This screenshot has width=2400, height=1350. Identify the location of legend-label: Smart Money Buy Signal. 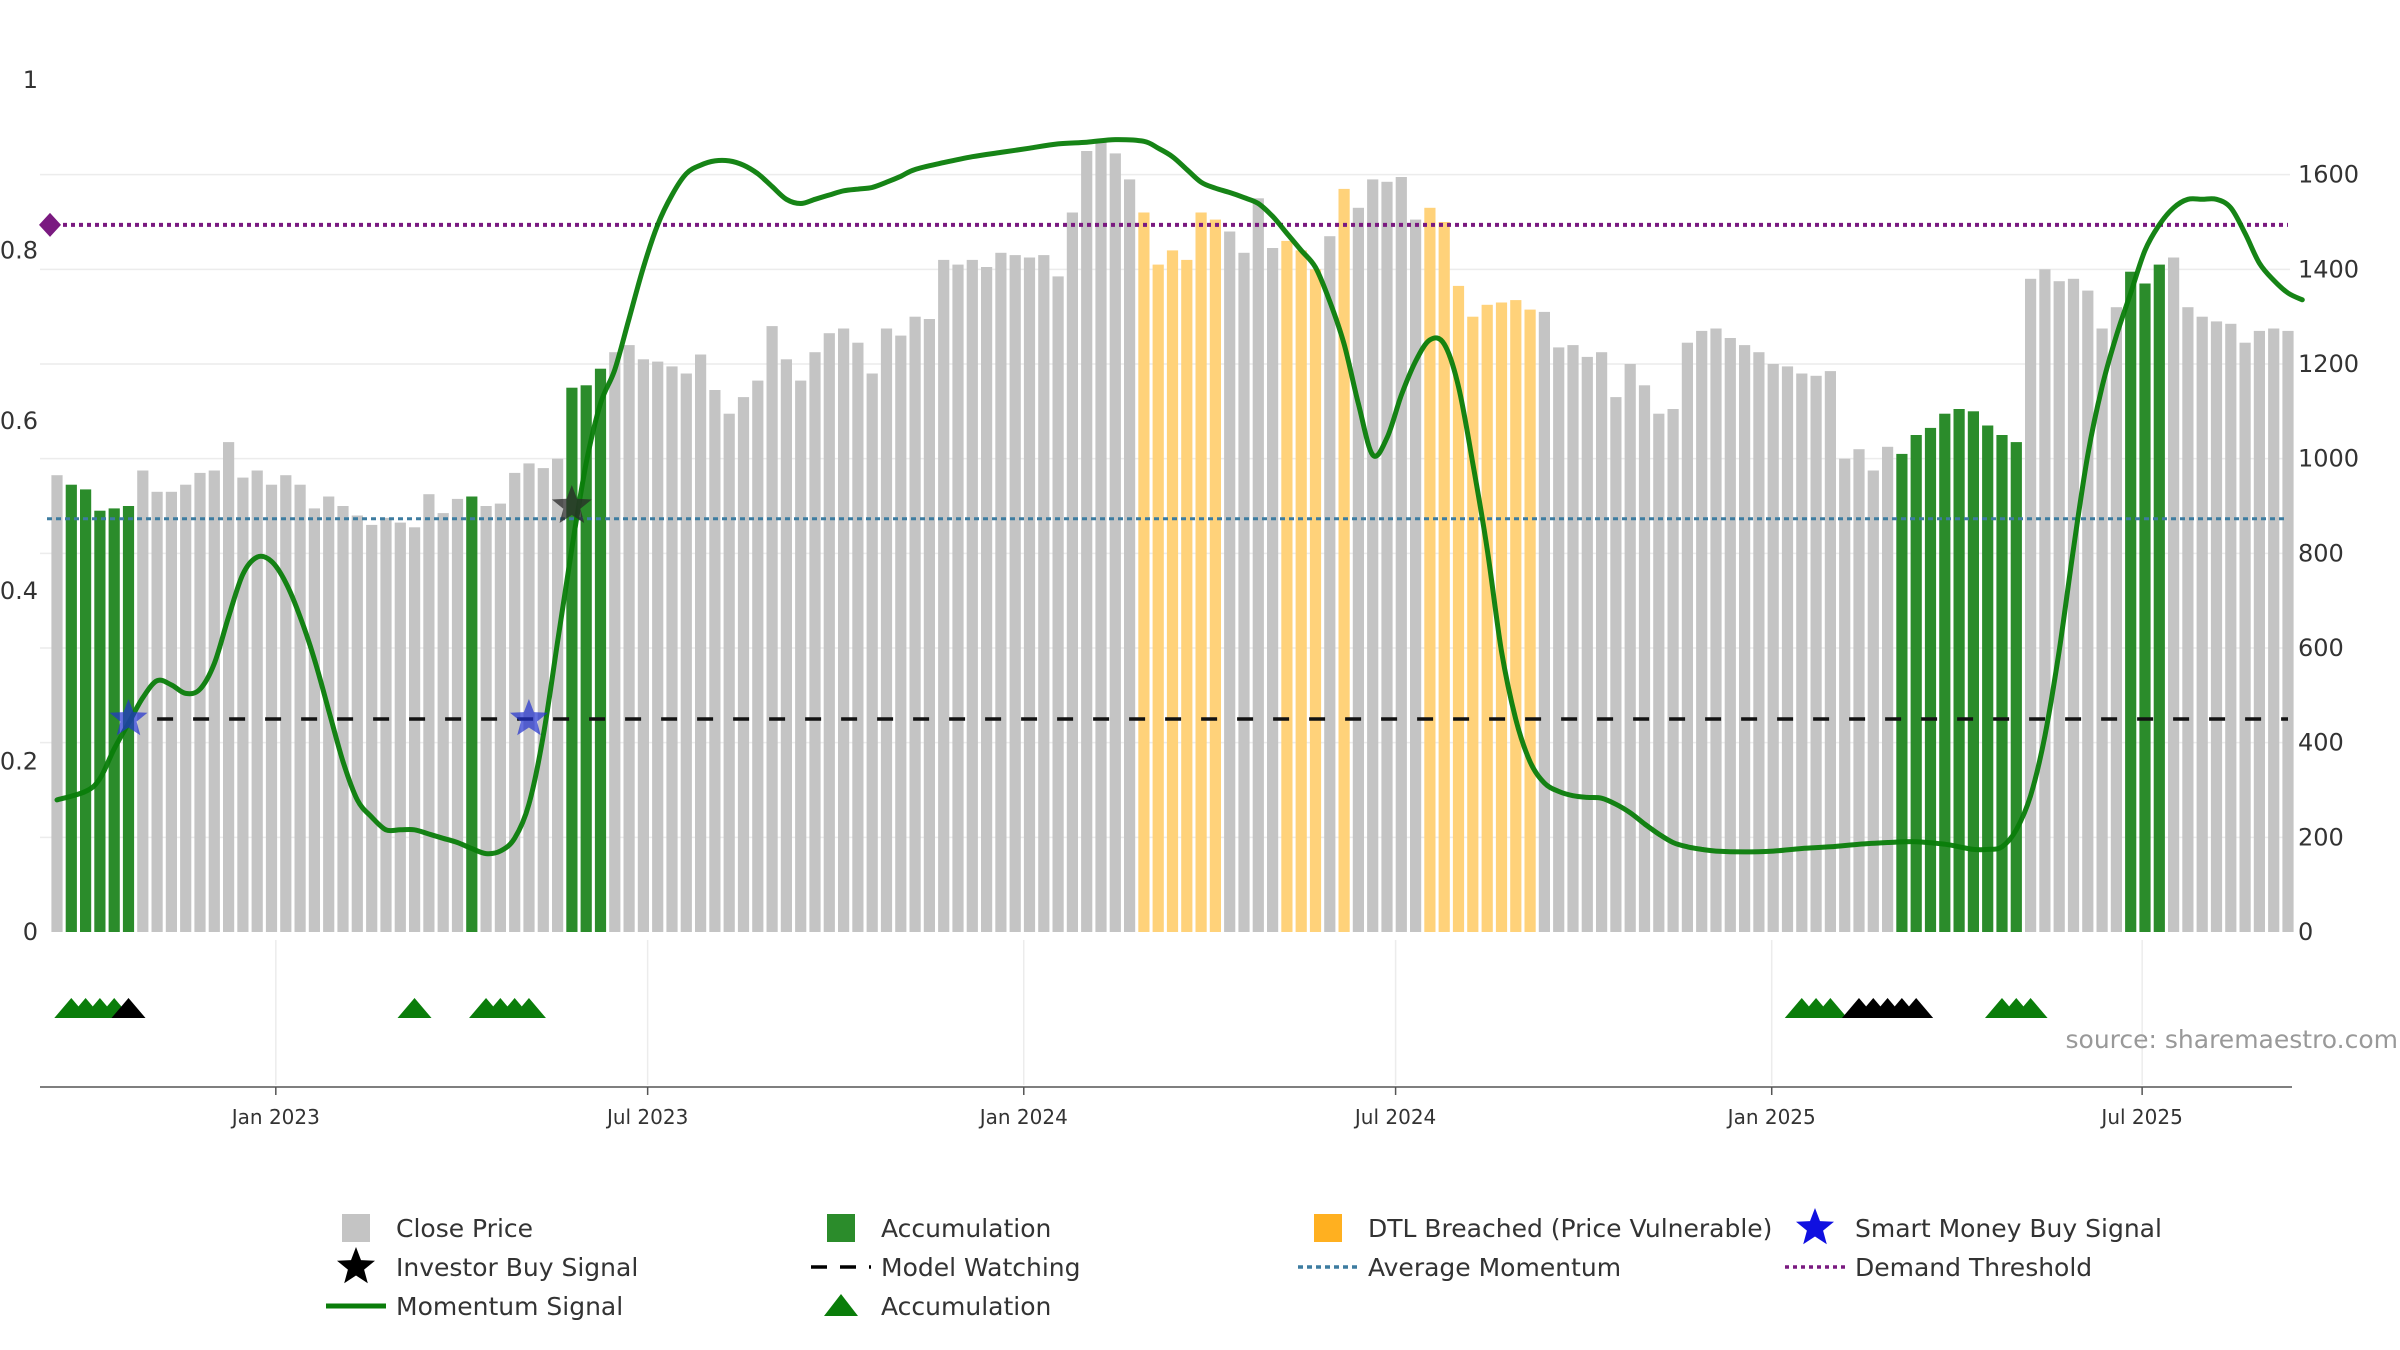
(2008, 1228).